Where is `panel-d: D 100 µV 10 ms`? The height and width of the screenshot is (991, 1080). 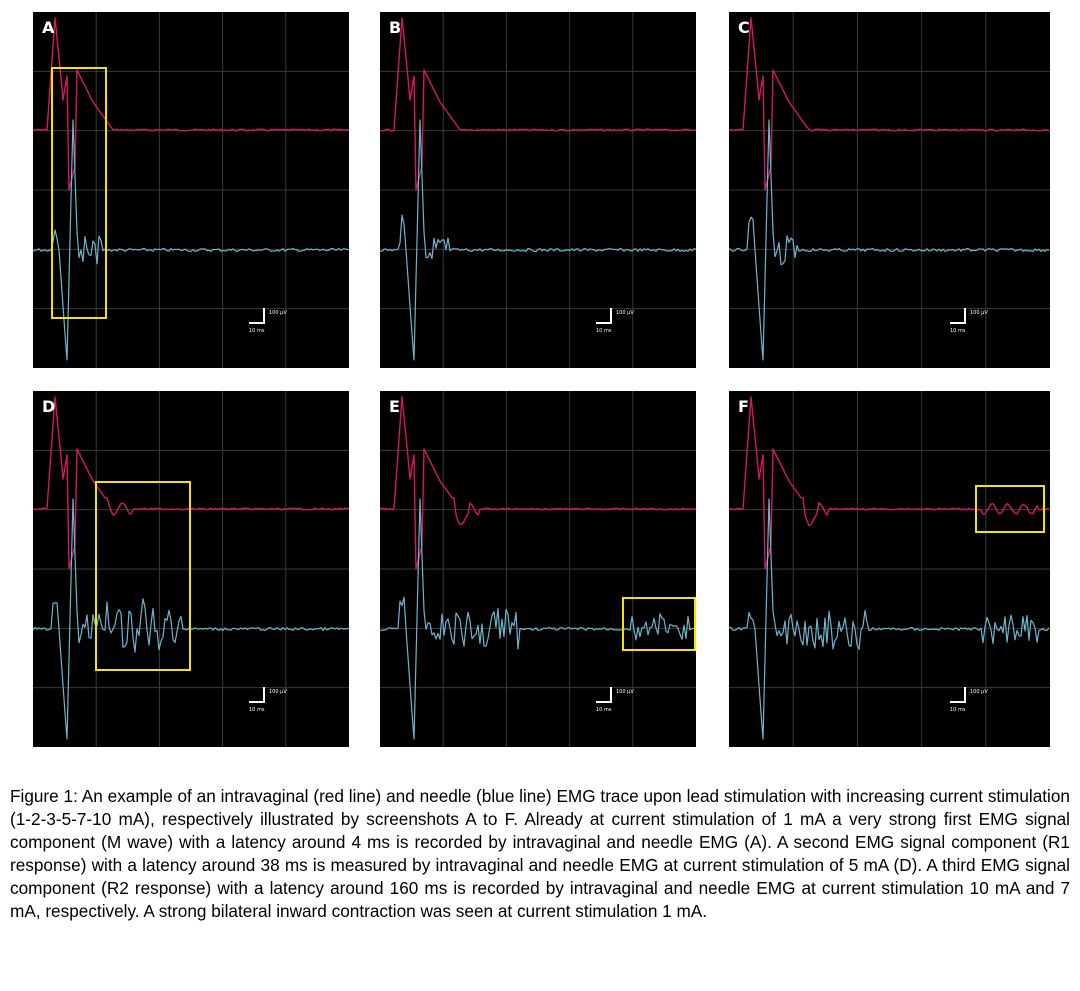
panel-d: D 100 µV 10 ms is located at coordinates (191, 569).